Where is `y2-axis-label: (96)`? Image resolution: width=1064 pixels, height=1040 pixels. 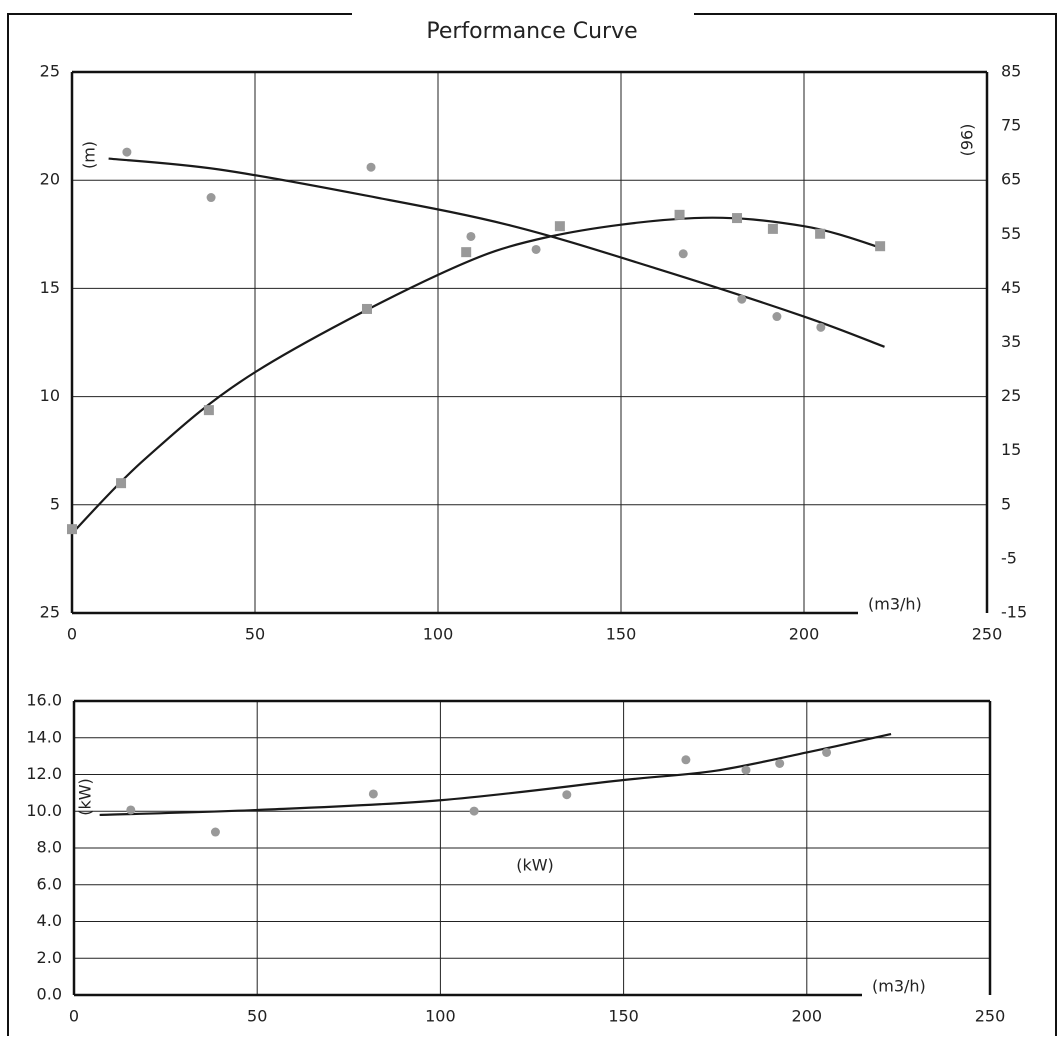 y2-axis-label: (96) is located at coordinates (967, 140).